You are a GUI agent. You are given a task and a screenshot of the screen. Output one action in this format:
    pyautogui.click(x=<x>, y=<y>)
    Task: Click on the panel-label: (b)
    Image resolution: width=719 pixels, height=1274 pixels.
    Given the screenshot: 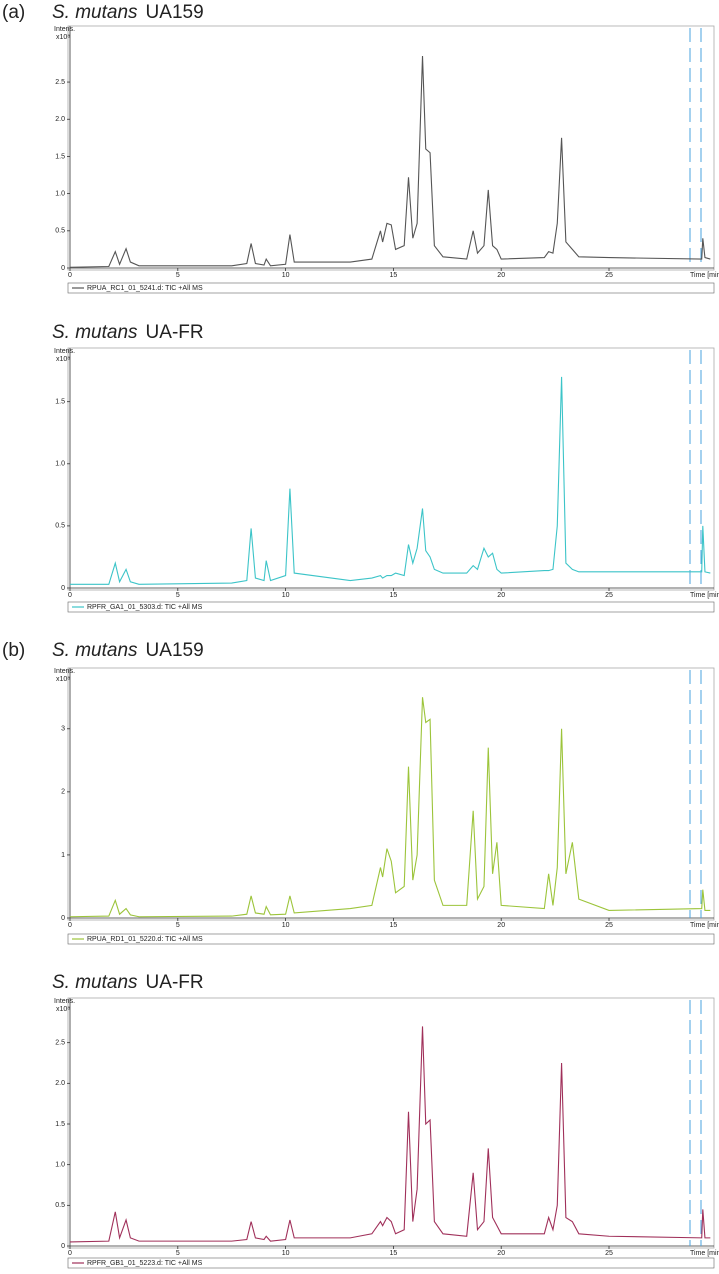 What is the action you would take?
    pyautogui.click(x=13, y=650)
    